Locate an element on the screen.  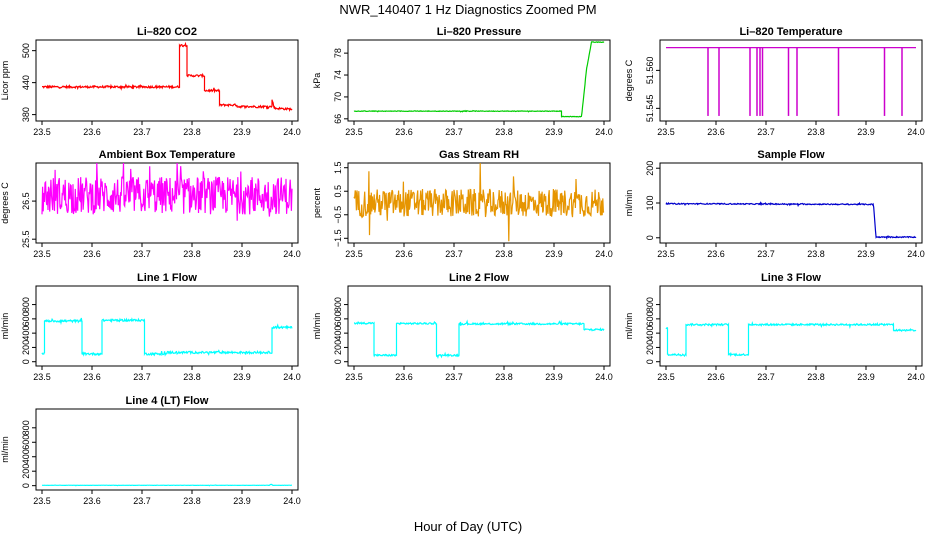
series-line-line2 is located at coordinates (479, 339).